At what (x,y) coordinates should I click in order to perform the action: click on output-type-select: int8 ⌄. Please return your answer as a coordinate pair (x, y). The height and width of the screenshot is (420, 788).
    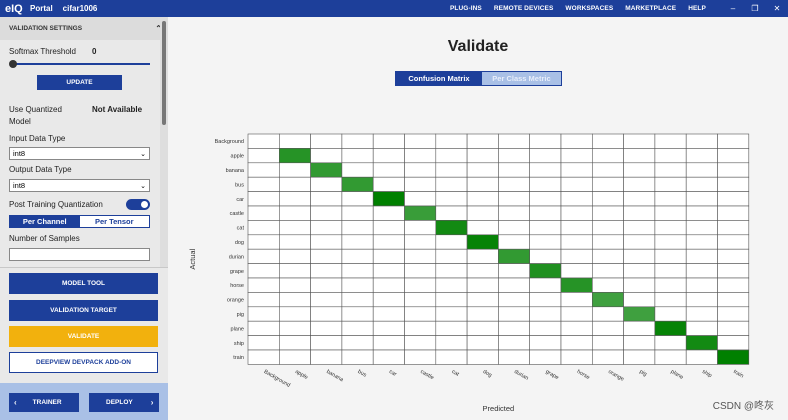
    Looking at the image, I should click on (79, 185).